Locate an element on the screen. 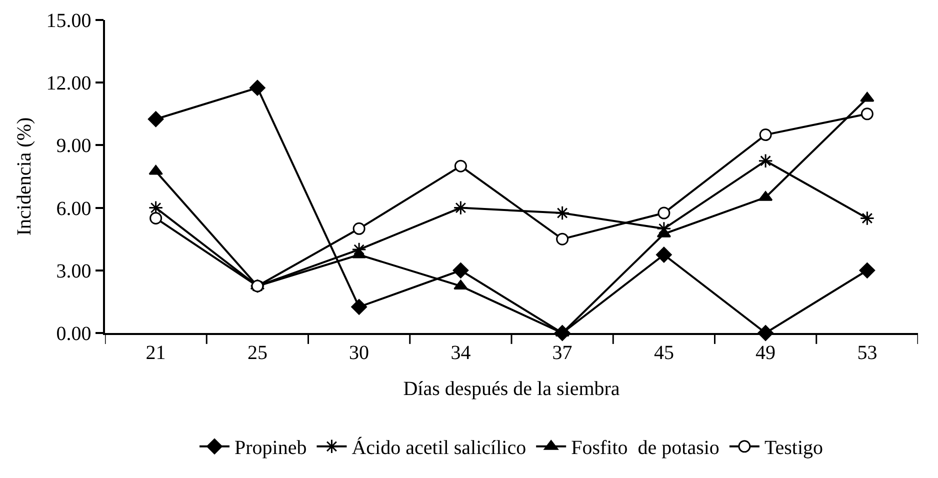  legend-label: Propineb is located at coordinates (270, 448).